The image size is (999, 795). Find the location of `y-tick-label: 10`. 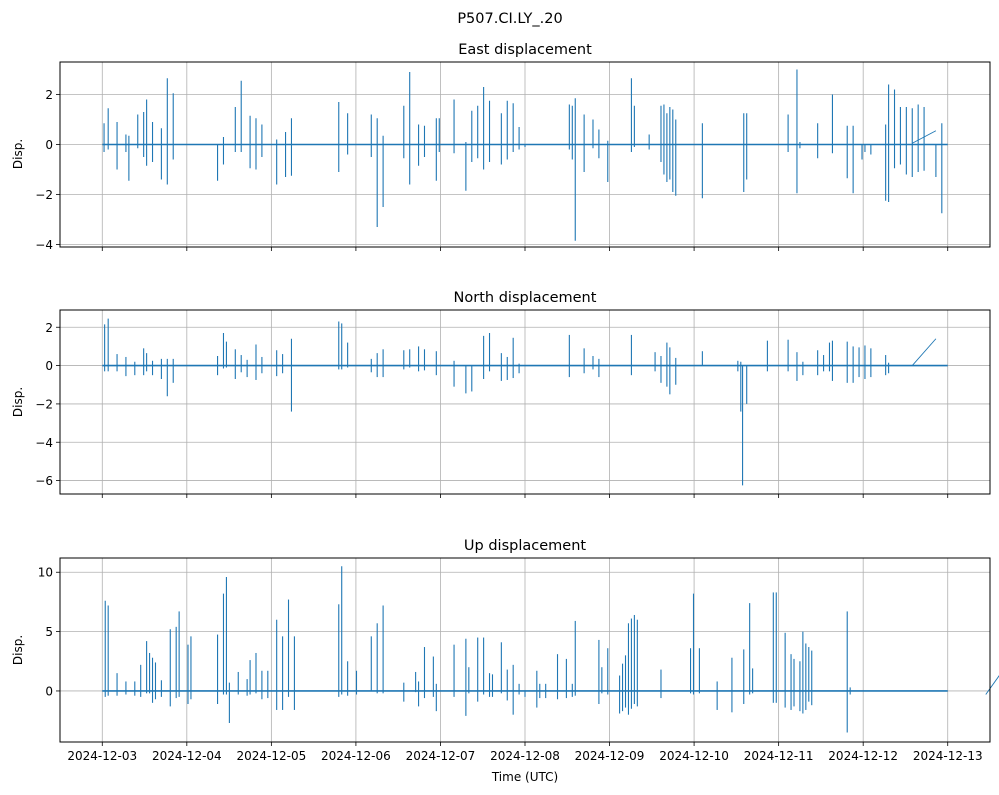

y-tick-label: 10 is located at coordinates (45, 573).